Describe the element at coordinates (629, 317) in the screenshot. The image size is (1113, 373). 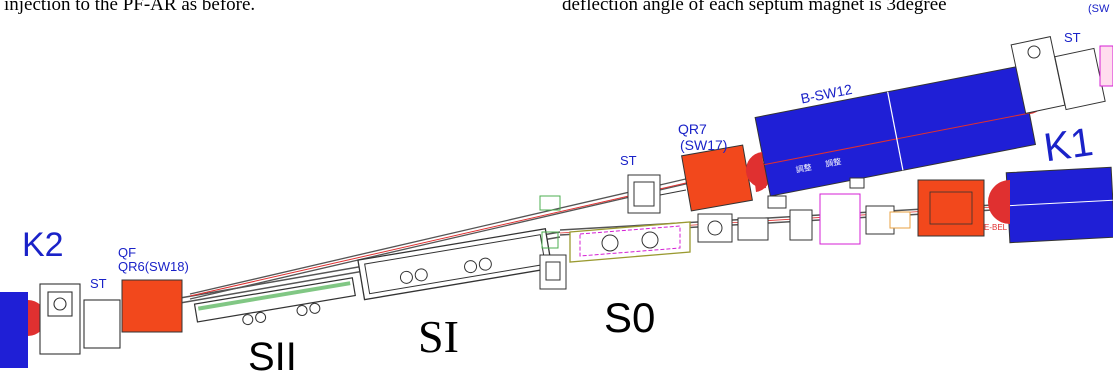
I see `label-s0: S0` at that location.